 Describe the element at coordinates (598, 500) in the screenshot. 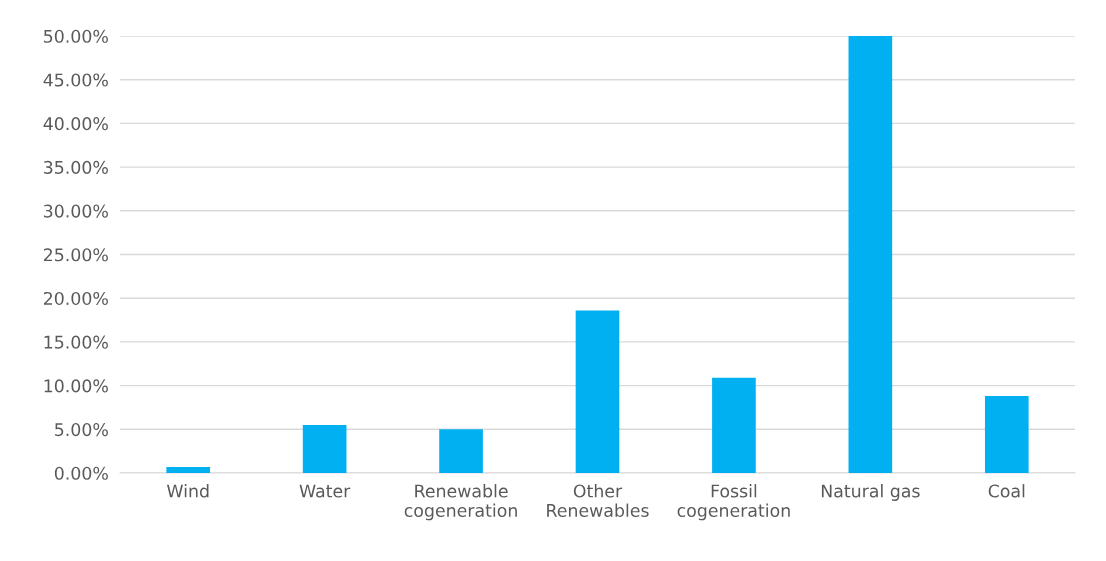

I see `x-tick-label: Other Renewables` at that location.